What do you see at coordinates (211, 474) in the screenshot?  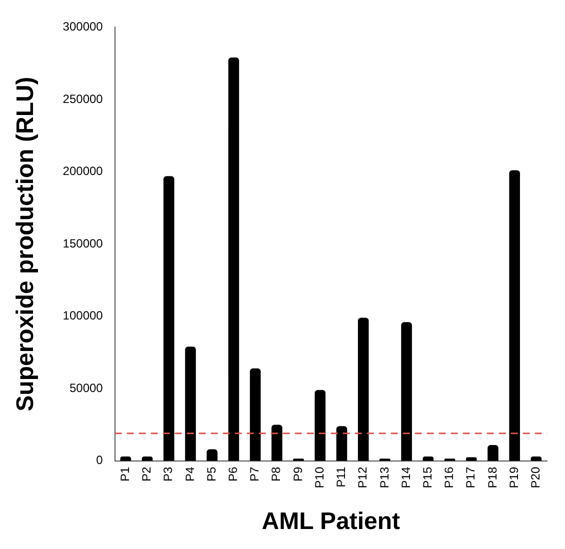 I see `x-tick-label: P5` at bounding box center [211, 474].